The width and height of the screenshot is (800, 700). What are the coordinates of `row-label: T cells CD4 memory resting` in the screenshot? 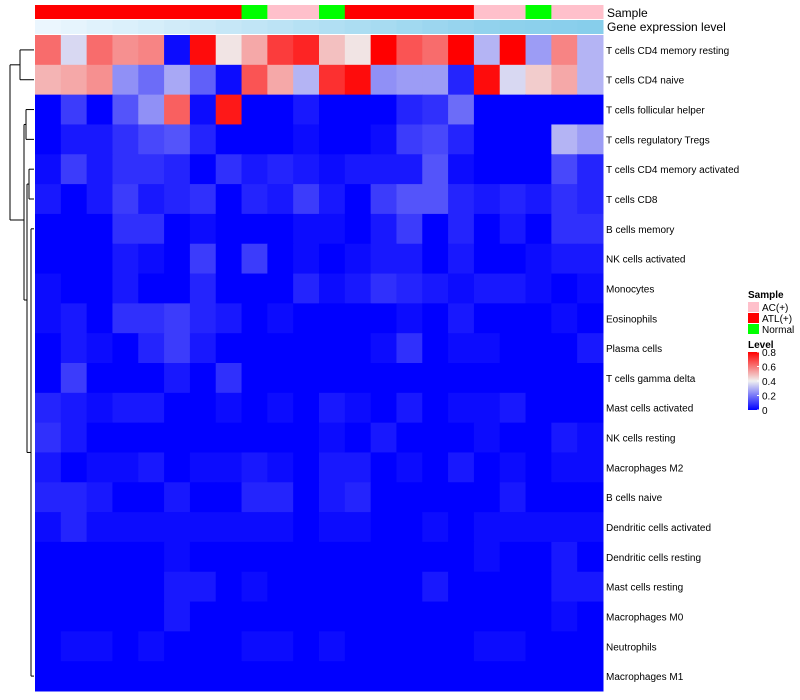 It's located at (667, 51).